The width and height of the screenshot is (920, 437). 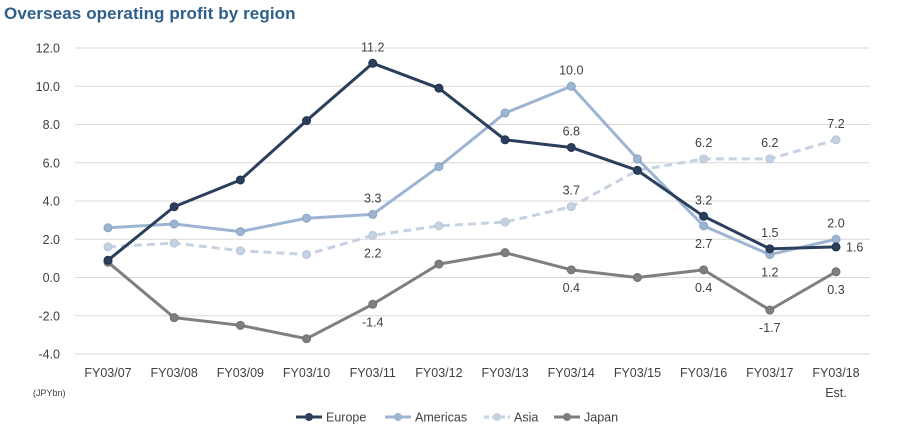 What do you see at coordinates (571, 373) in the screenshot?
I see `x-tick-label: FY03/14` at bounding box center [571, 373].